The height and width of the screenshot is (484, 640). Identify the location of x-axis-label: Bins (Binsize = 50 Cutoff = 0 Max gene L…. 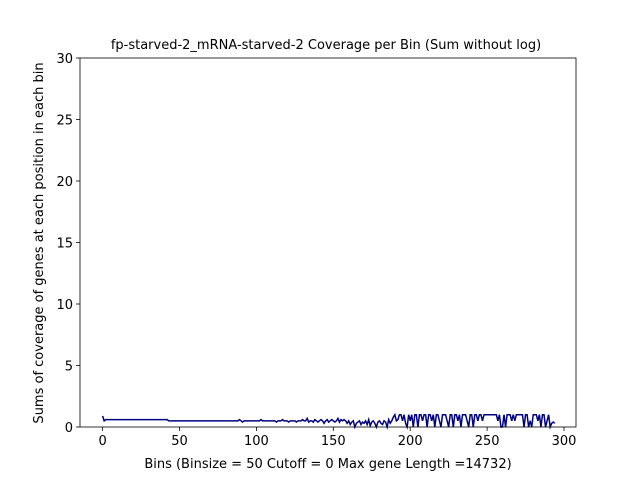
(327, 464).